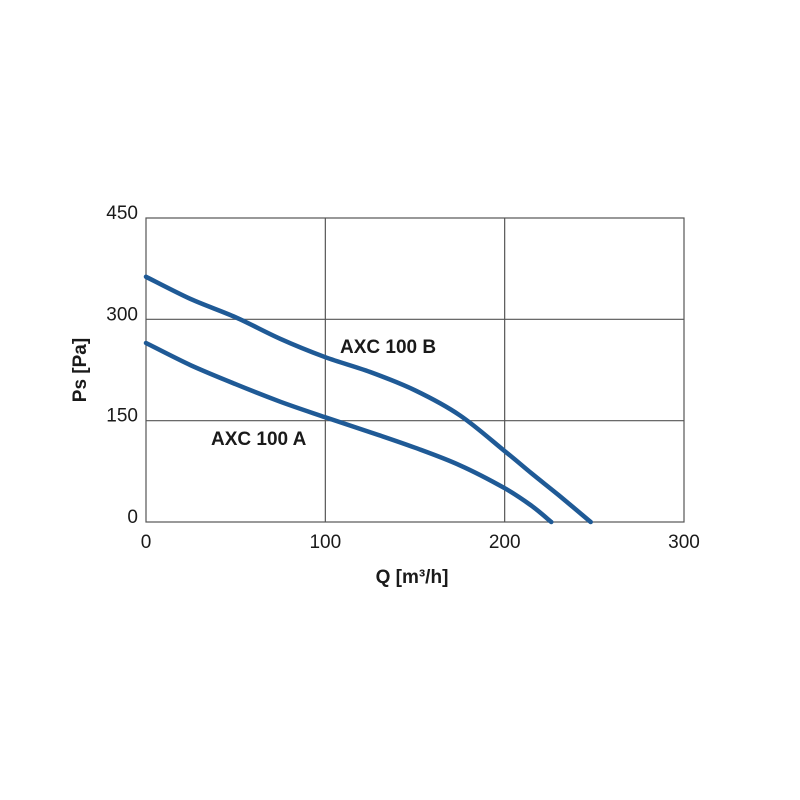 Image resolution: width=800 pixels, height=800 pixels. Describe the element at coordinates (132, 517) in the screenshot. I see `y-tick-label: 0` at that location.